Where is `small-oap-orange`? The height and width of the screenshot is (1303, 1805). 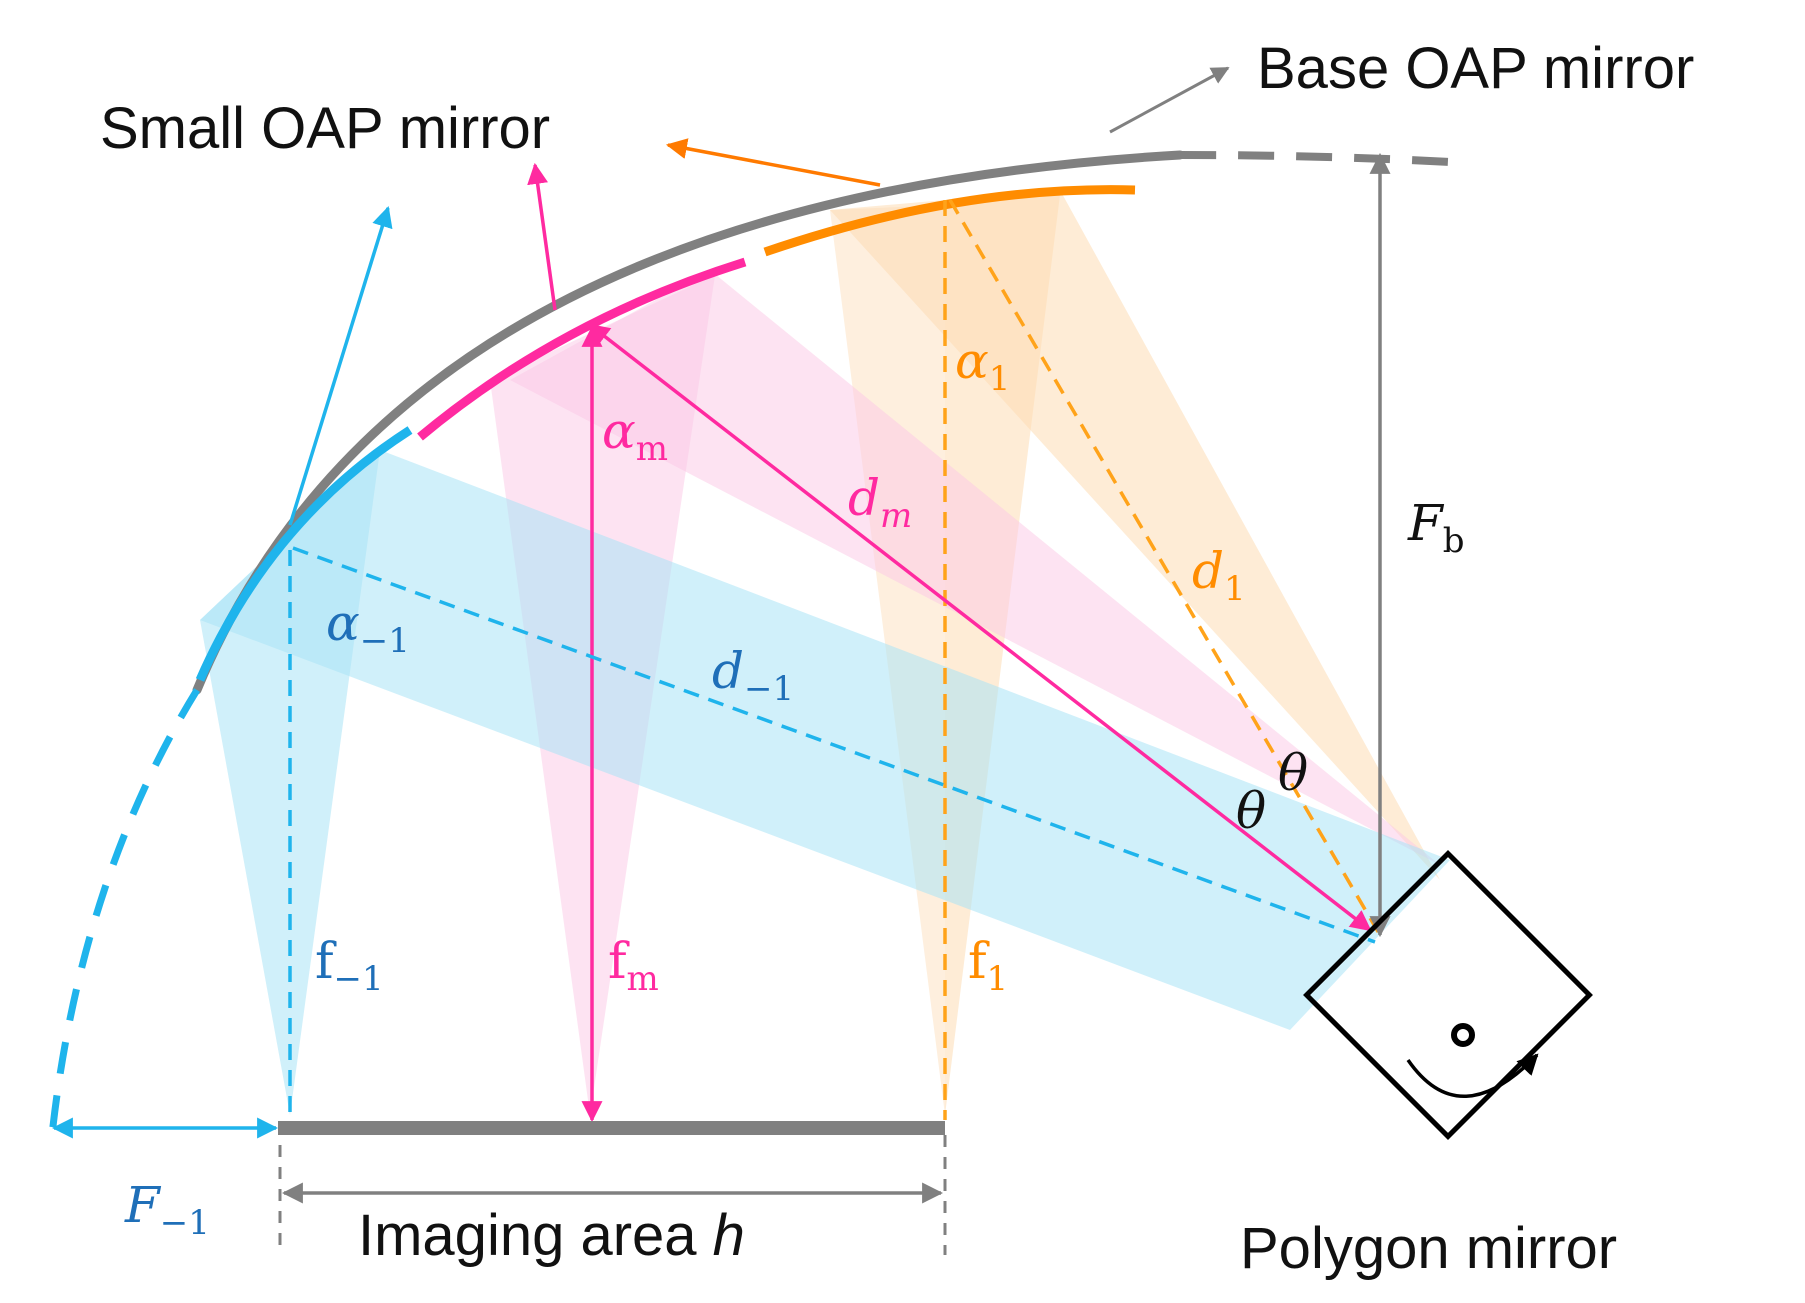 small-oap-orange is located at coordinates (949, 221).